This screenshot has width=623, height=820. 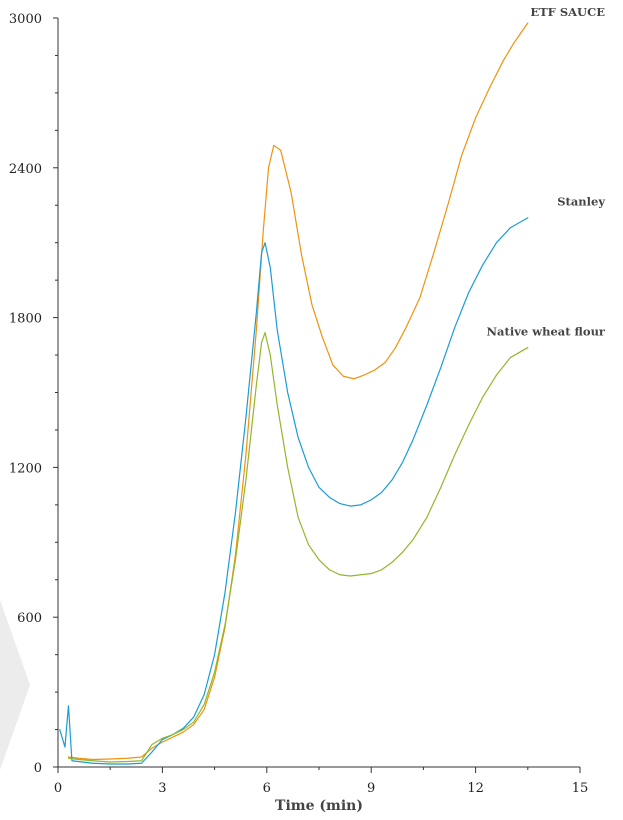 What do you see at coordinates (546, 332) in the screenshot?
I see `series-label-native-wheat-flour: Native wheat flour` at bounding box center [546, 332].